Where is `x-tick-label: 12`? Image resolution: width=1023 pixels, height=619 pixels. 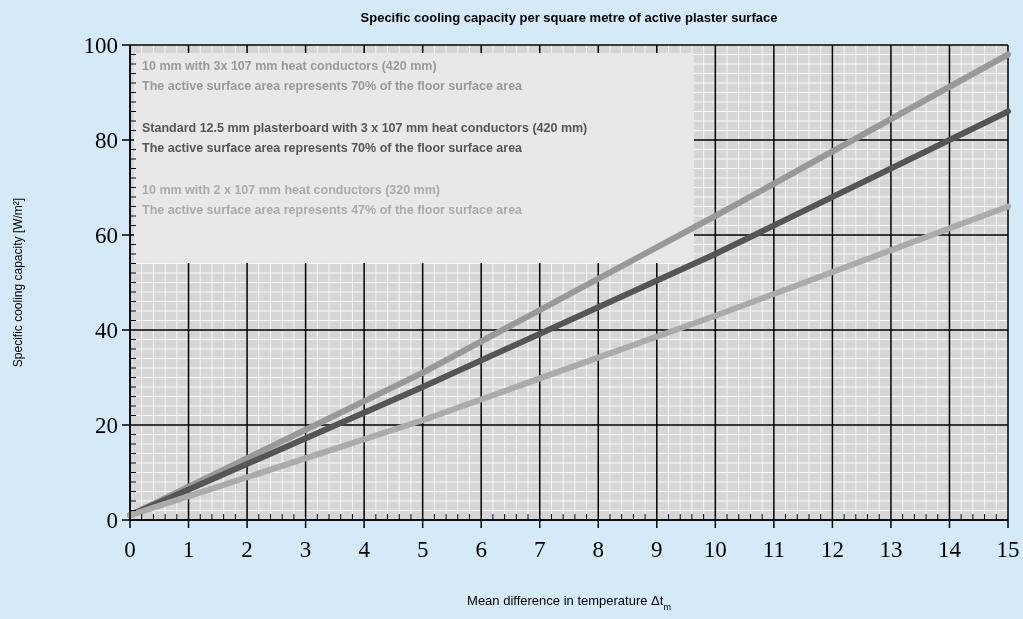
x-tick-label: 12 is located at coordinates (832, 549).